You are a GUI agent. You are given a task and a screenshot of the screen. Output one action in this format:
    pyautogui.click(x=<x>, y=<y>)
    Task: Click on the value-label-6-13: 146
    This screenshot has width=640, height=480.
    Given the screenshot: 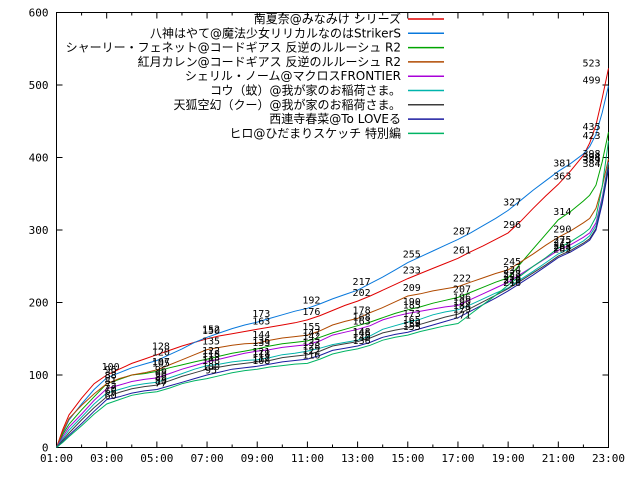 What is the action you would take?
    pyautogui.click(x=362, y=334)
    